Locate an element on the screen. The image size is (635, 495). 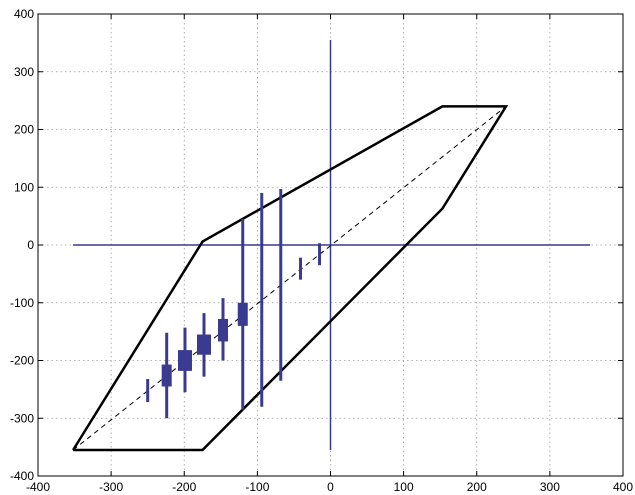
y-tick-label: -200 is located at coordinates (22, 361).